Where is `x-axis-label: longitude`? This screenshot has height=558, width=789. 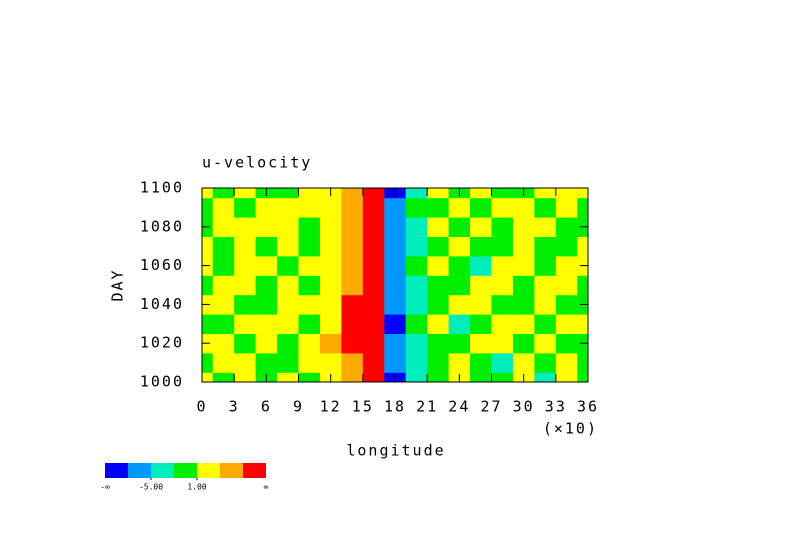 x-axis-label: longitude is located at coordinates (395, 451).